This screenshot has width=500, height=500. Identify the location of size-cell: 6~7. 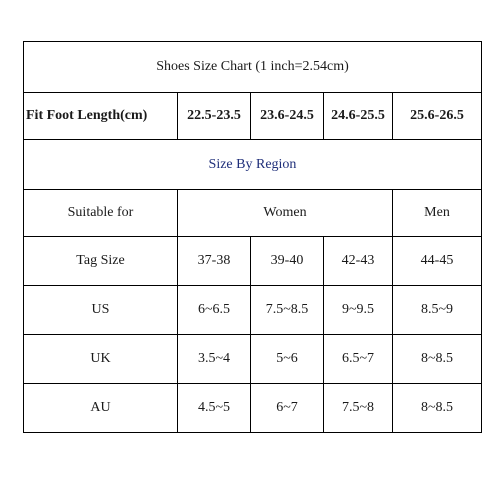
(287, 408).